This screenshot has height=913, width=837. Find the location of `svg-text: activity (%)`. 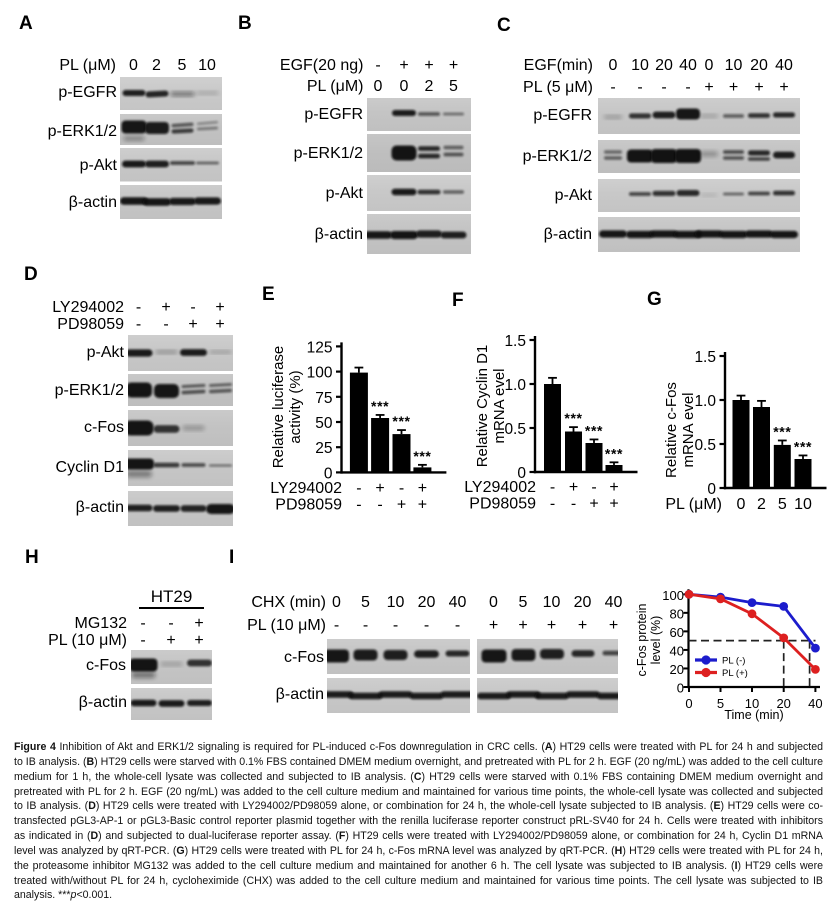

svg-text: activity (%) is located at coordinates (295, 406).